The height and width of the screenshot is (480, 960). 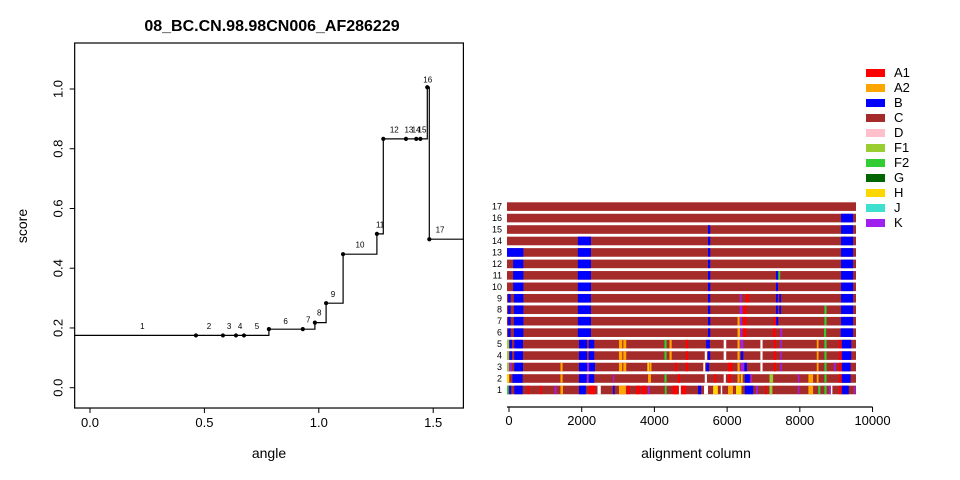 What do you see at coordinates (58, 89) in the screenshot?
I see `y-tick-label: 1.0` at bounding box center [58, 89].